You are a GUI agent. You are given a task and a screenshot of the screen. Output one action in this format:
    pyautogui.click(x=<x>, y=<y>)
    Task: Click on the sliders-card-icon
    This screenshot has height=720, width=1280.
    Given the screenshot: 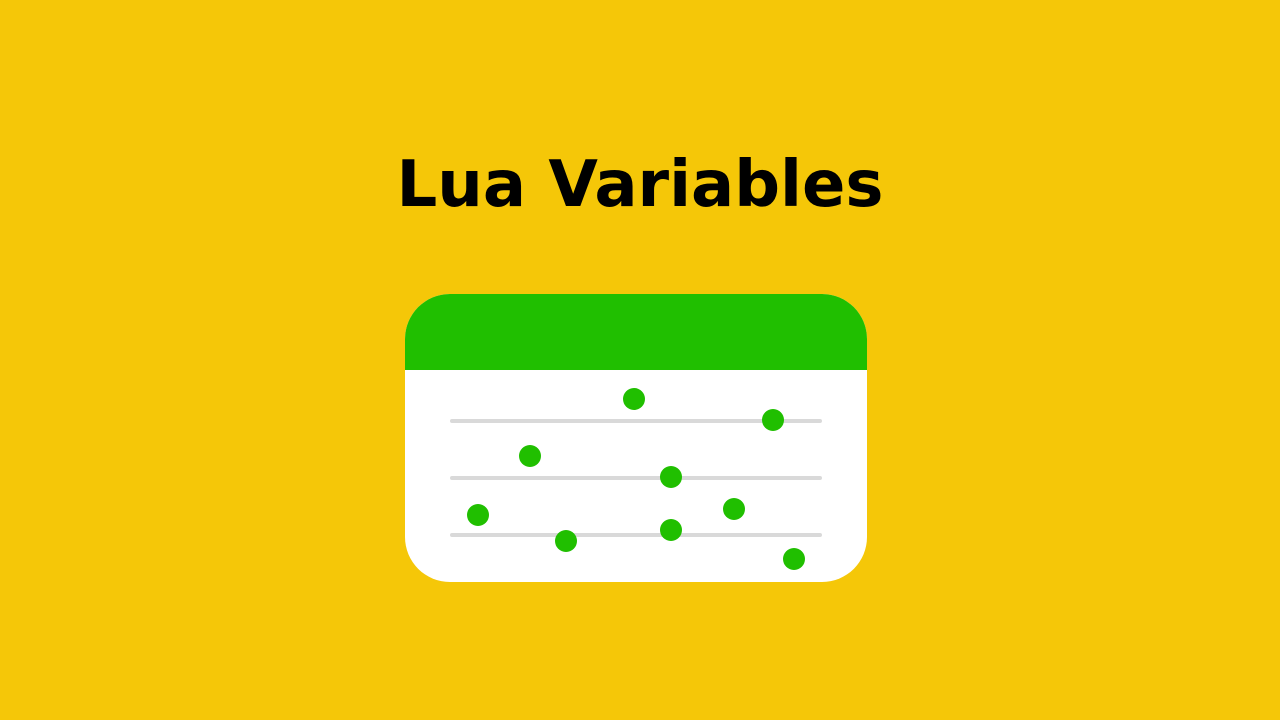 What is the action you would take?
    pyautogui.click(x=636, y=438)
    